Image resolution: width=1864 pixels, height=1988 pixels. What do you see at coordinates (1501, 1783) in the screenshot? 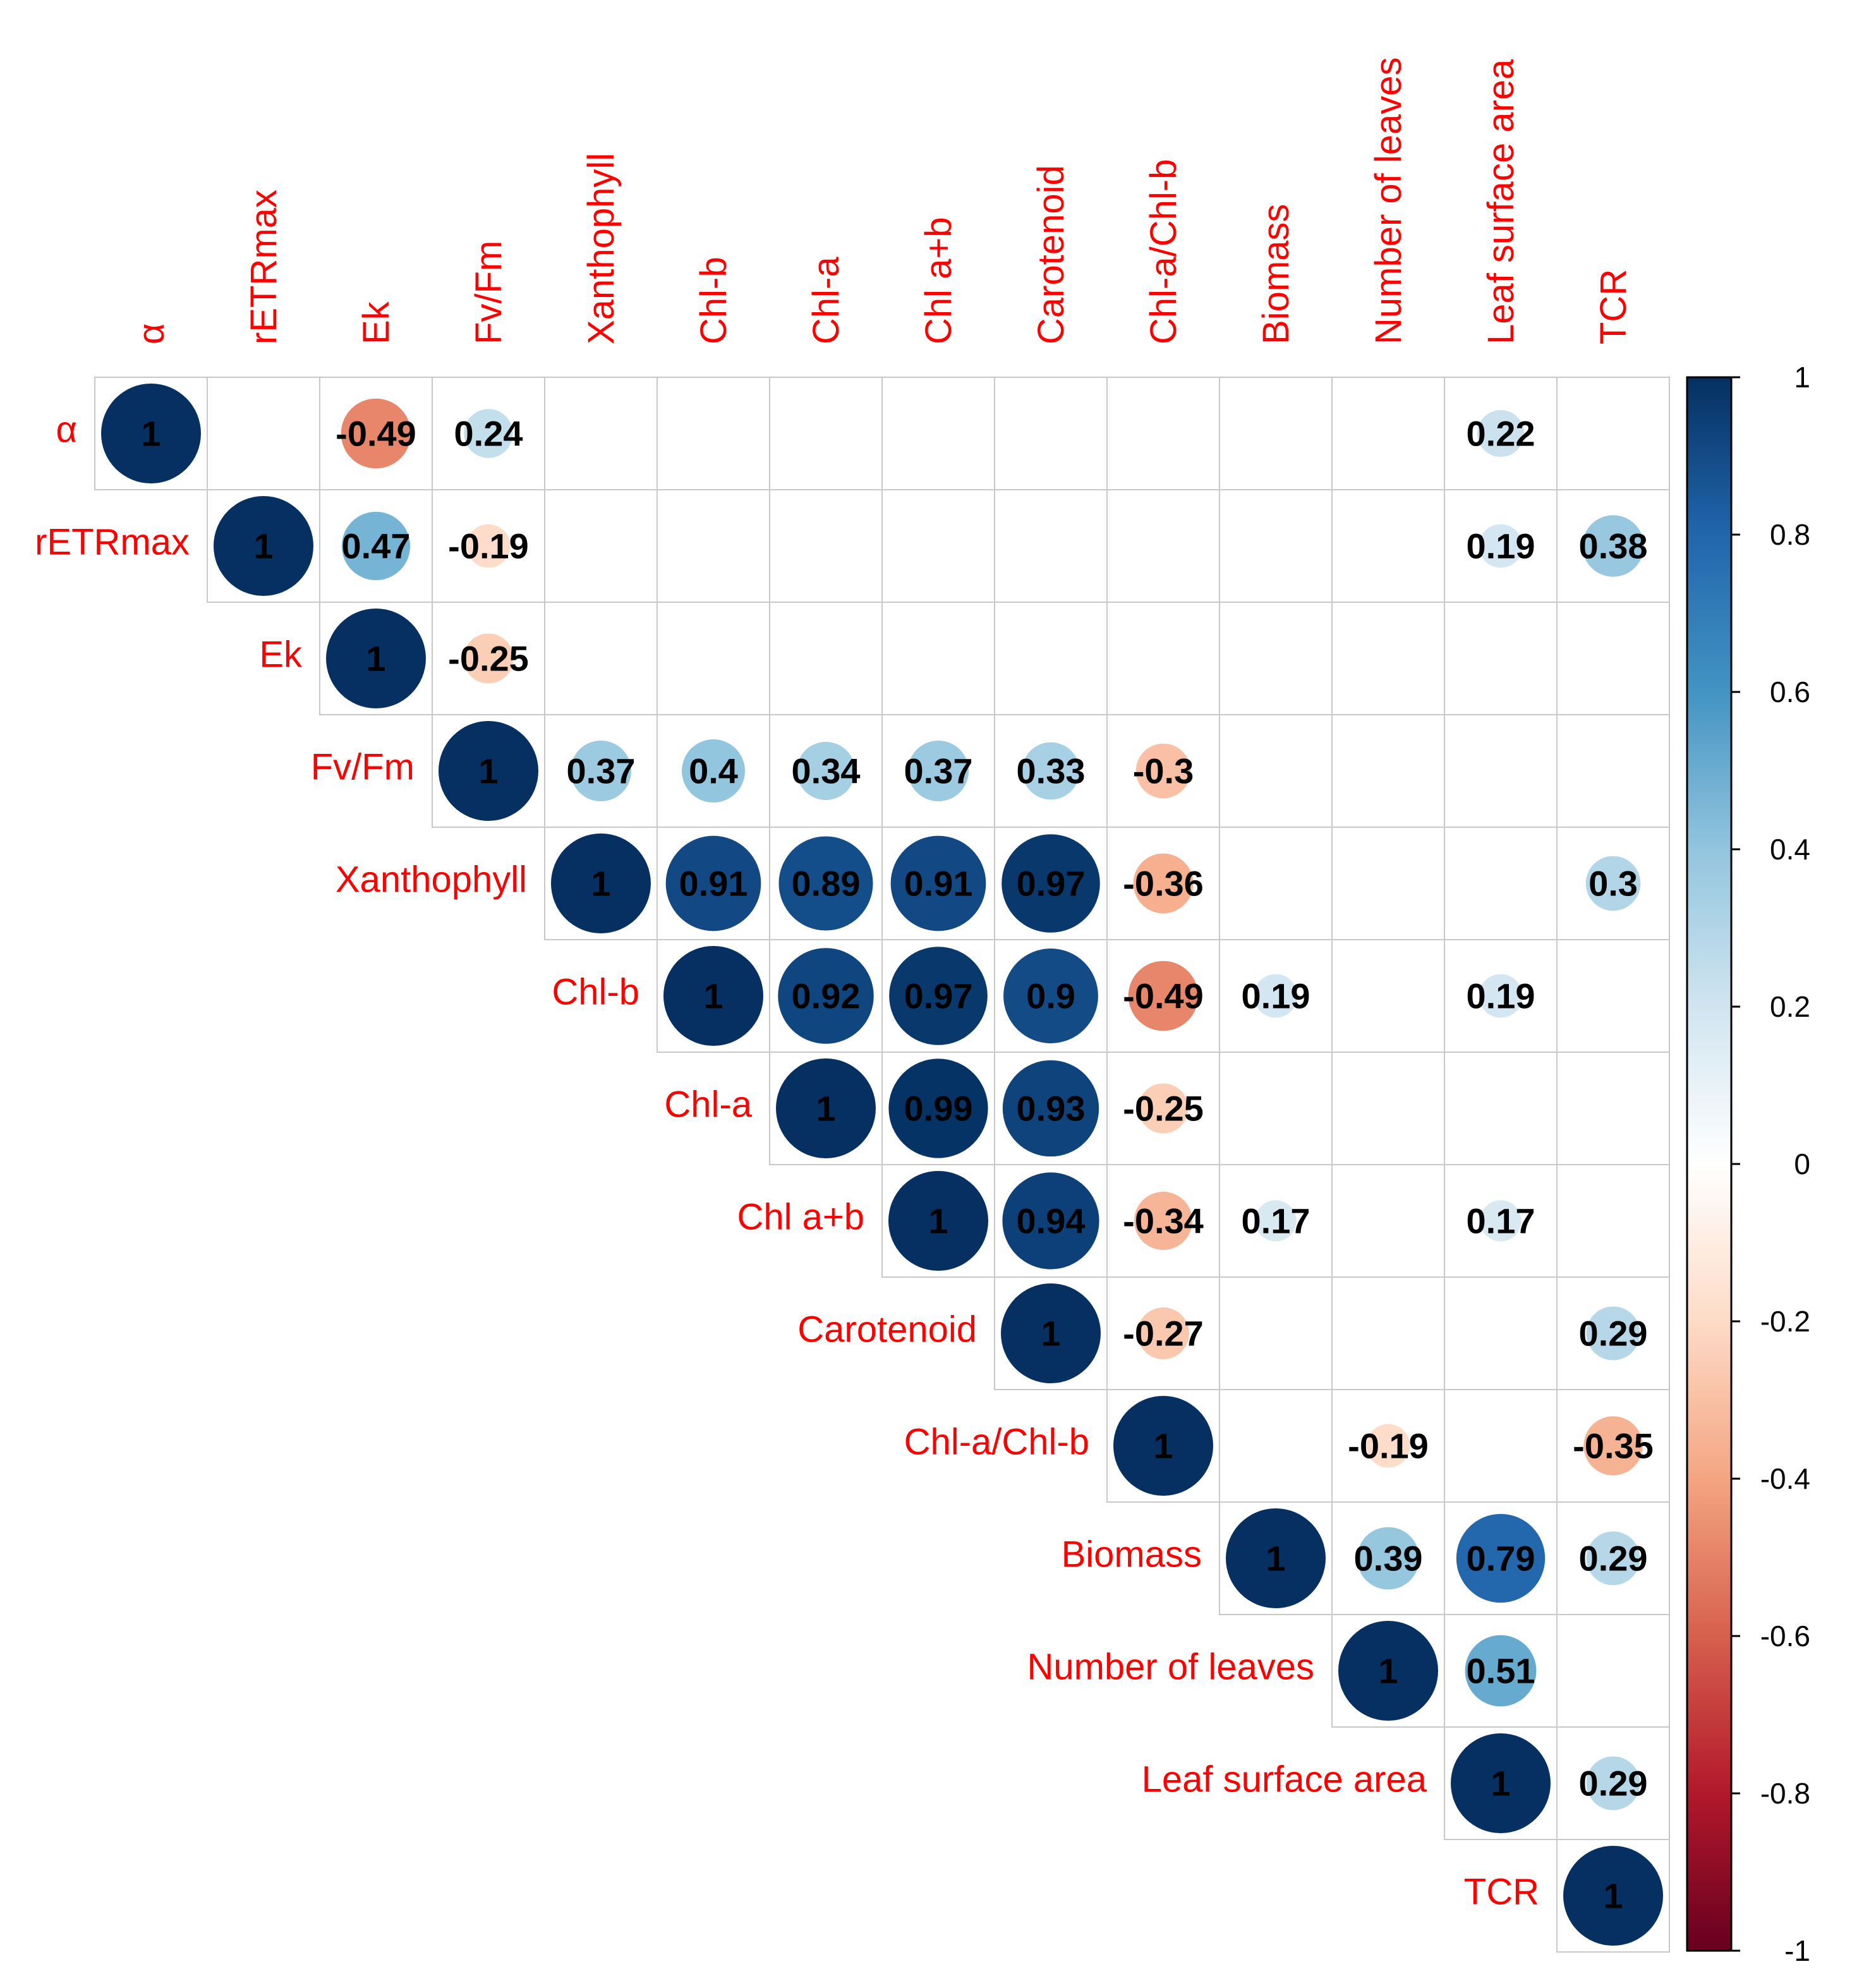
I see `corr-circle-leaf-surface-area-leaf-surface-area` at bounding box center [1501, 1783].